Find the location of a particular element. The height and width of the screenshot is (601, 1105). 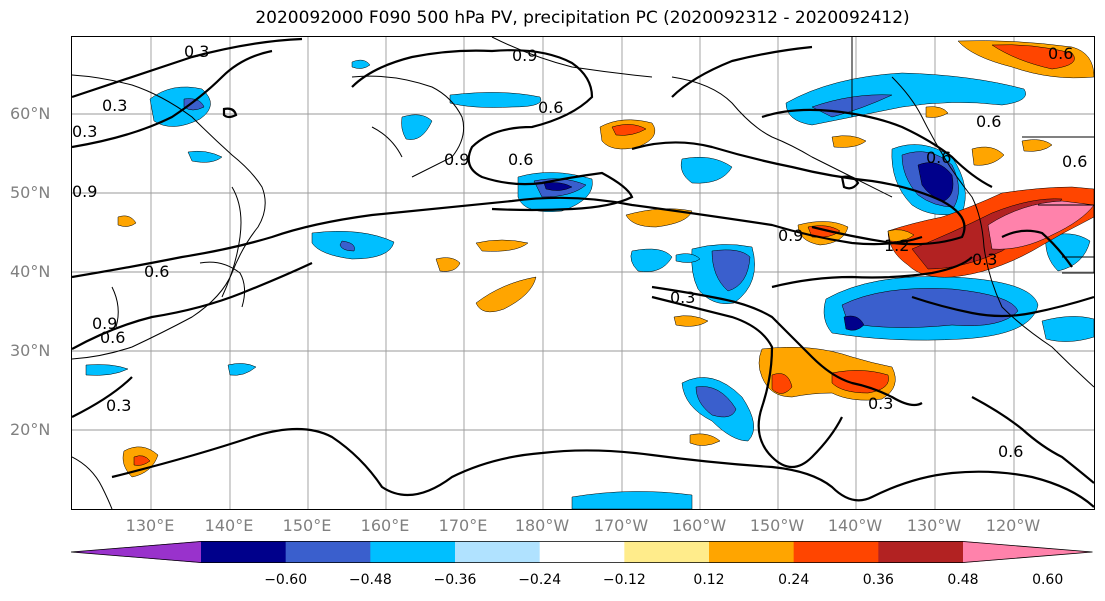

colorbar-tick-label: −0.60 is located at coordinates (286, 580).